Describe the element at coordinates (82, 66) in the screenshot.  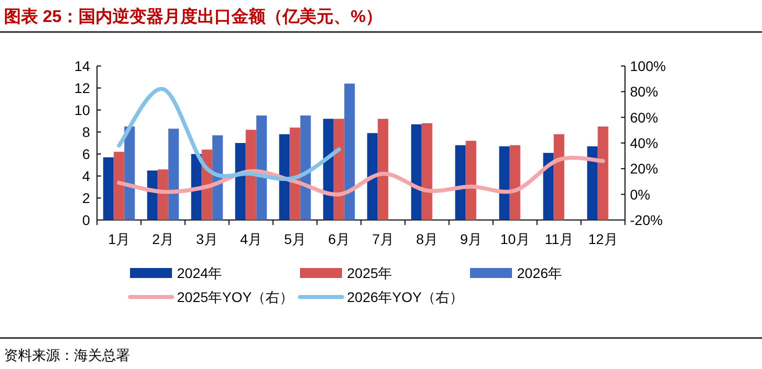
I see `y-tick-label: 14` at that location.